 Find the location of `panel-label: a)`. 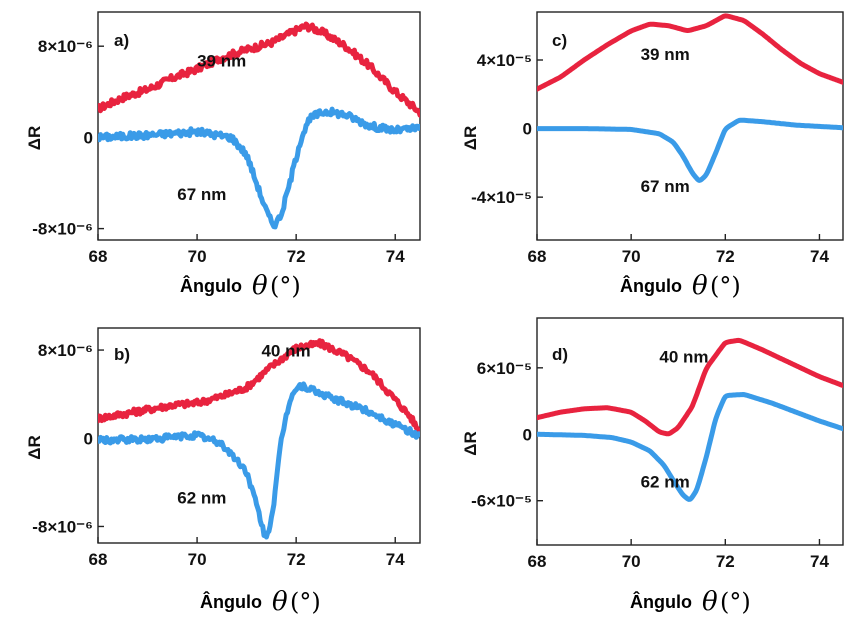

panel-label: a) is located at coordinates (121, 40).